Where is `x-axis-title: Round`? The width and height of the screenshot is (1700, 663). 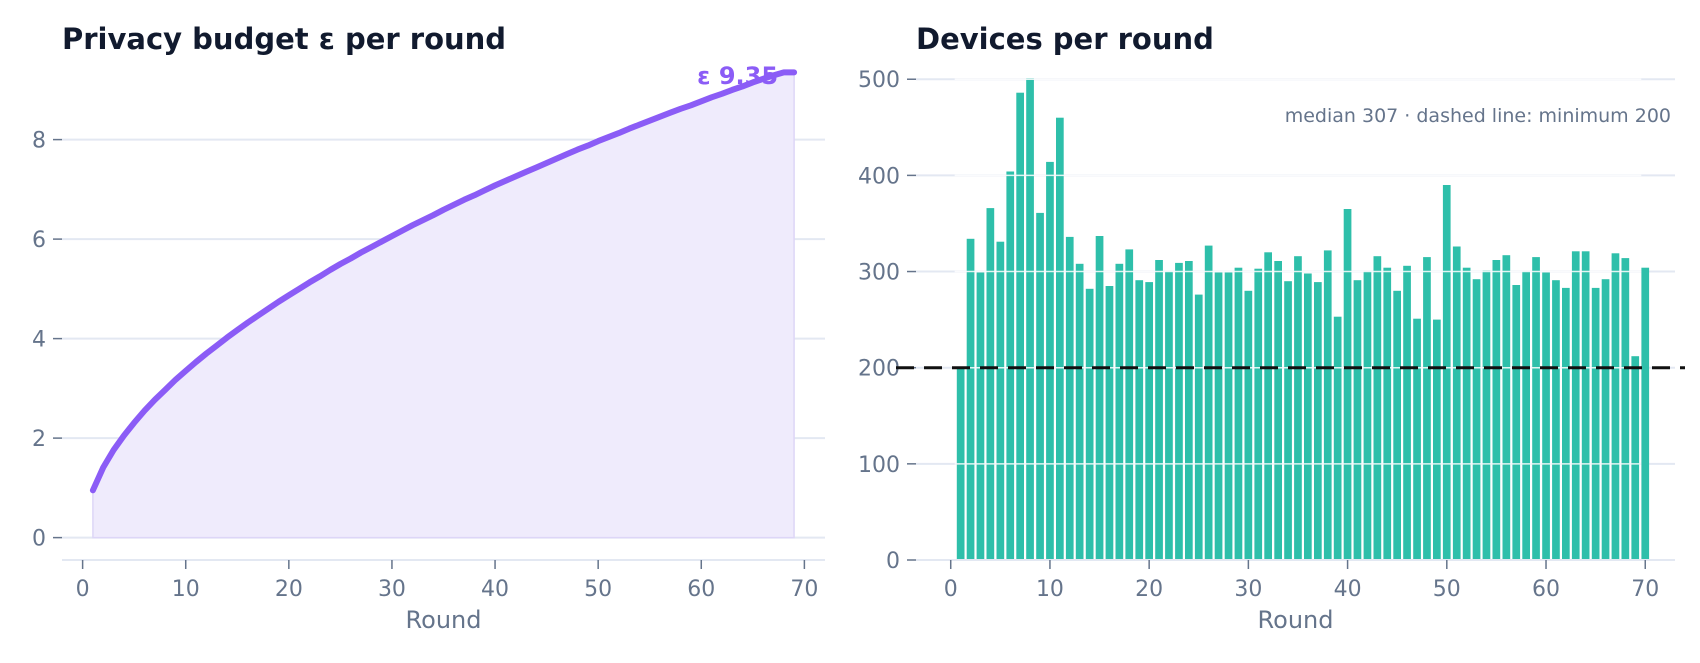 x-axis-title: Round is located at coordinates (444, 620).